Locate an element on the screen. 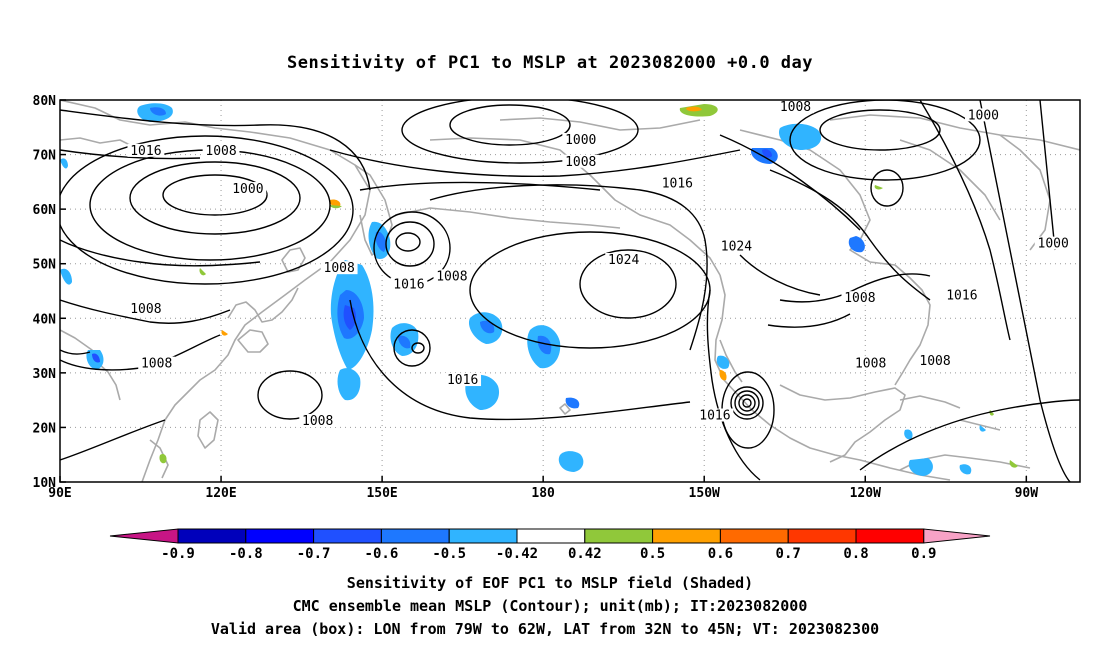  colorbar-label: -0.5 is located at coordinates (449, 554).